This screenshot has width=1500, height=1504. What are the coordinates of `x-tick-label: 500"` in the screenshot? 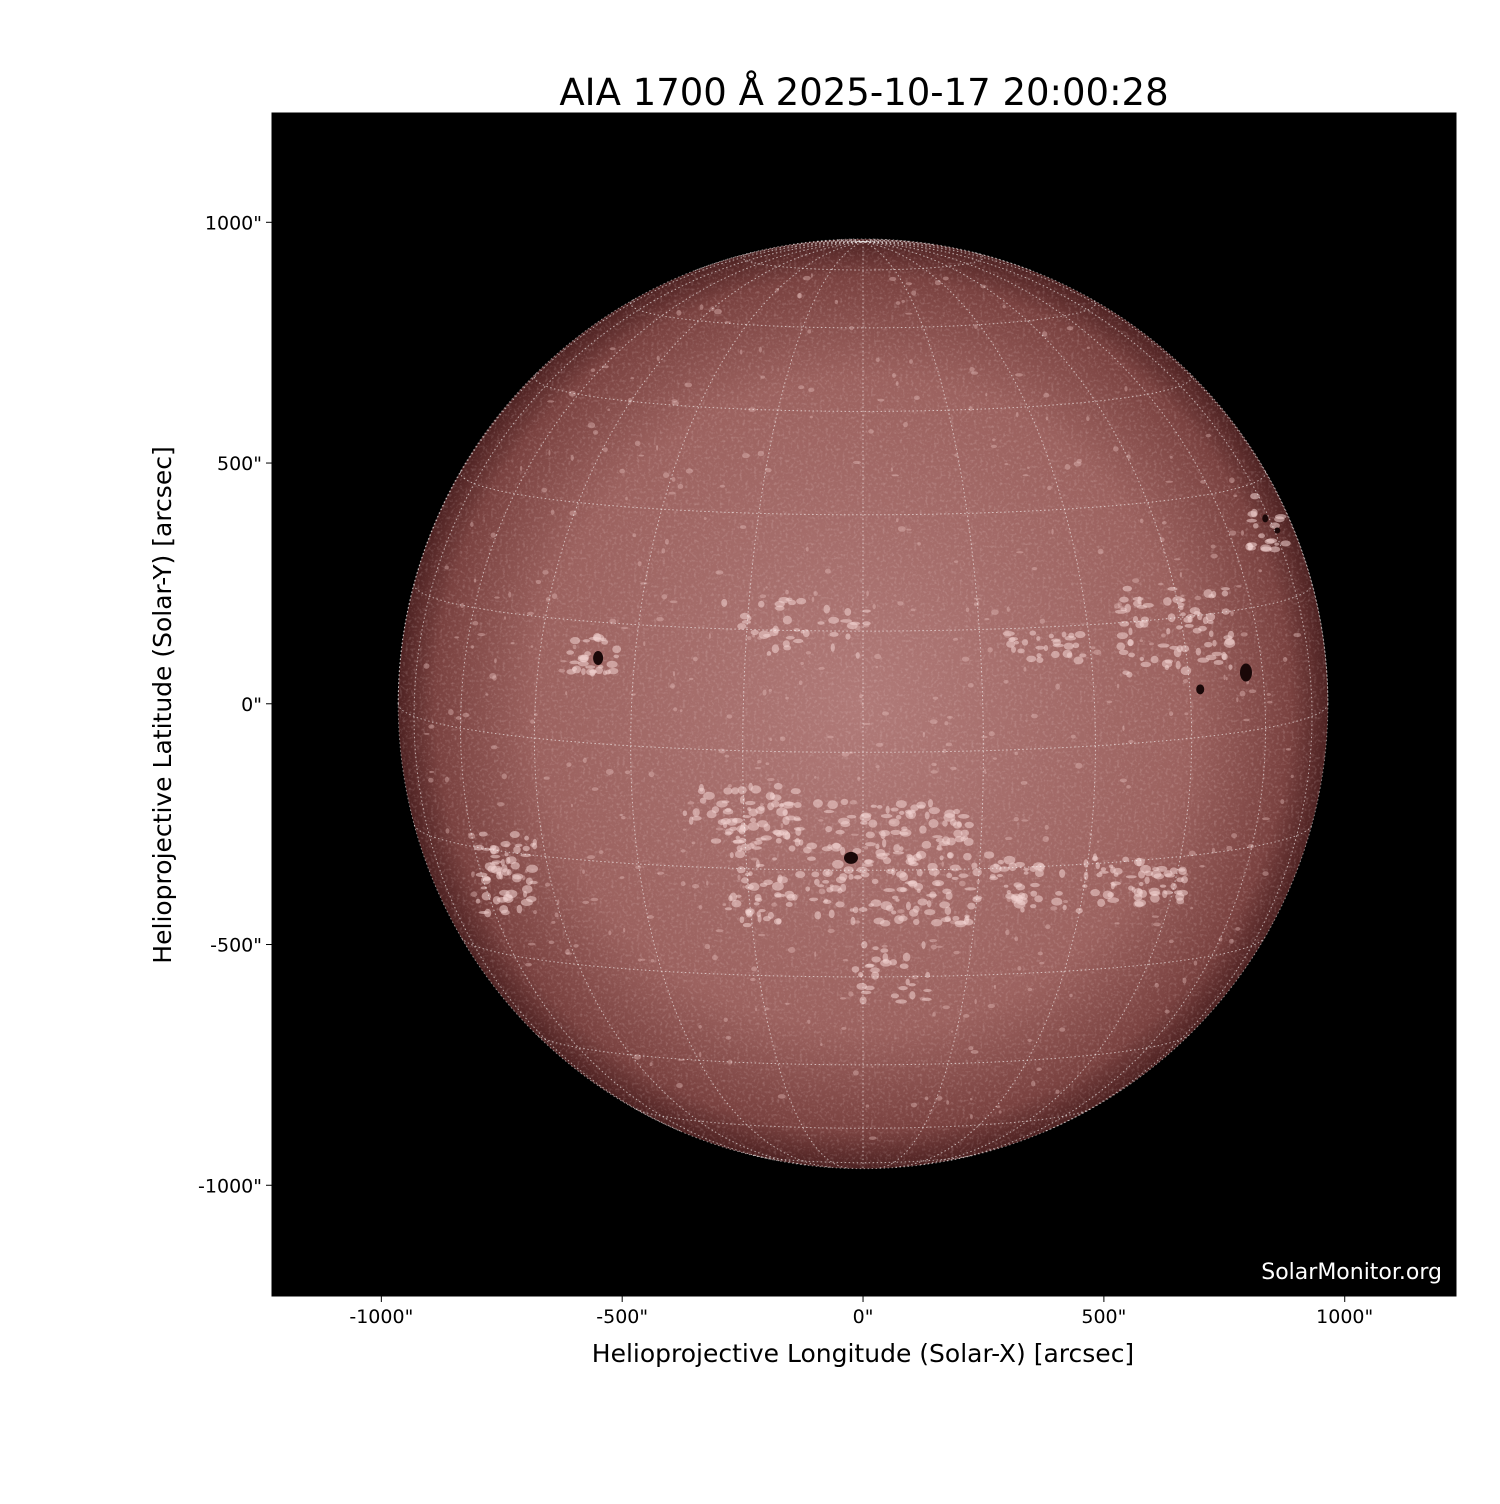 It's located at (1103, 1317).